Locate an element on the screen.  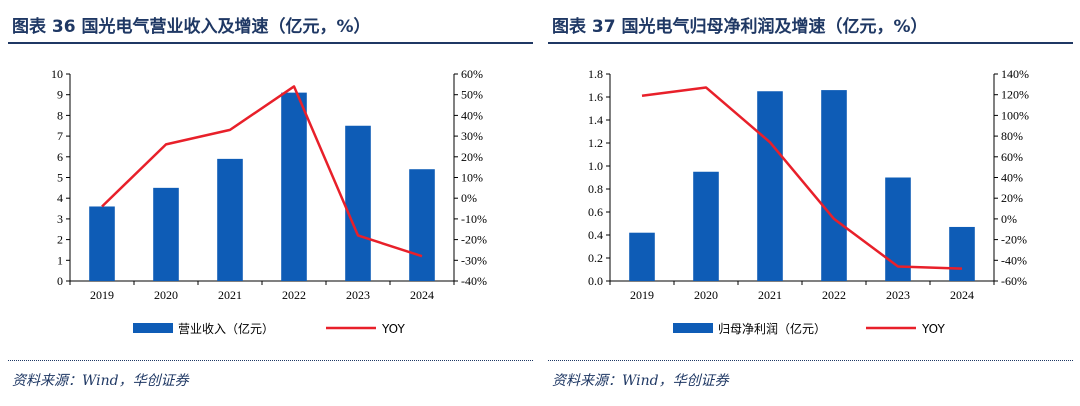
y-tick-label-left: 0.8 is located at coordinates (595, 189).